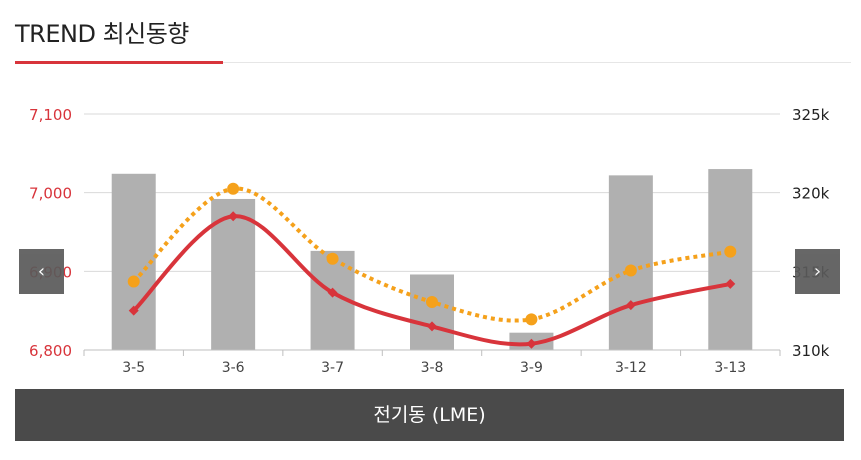 This screenshot has width=861, height=460. What do you see at coordinates (233, 368) in the screenshot?
I see `x-axis-tick-label: 3-6` at bounding box center [233, 368].